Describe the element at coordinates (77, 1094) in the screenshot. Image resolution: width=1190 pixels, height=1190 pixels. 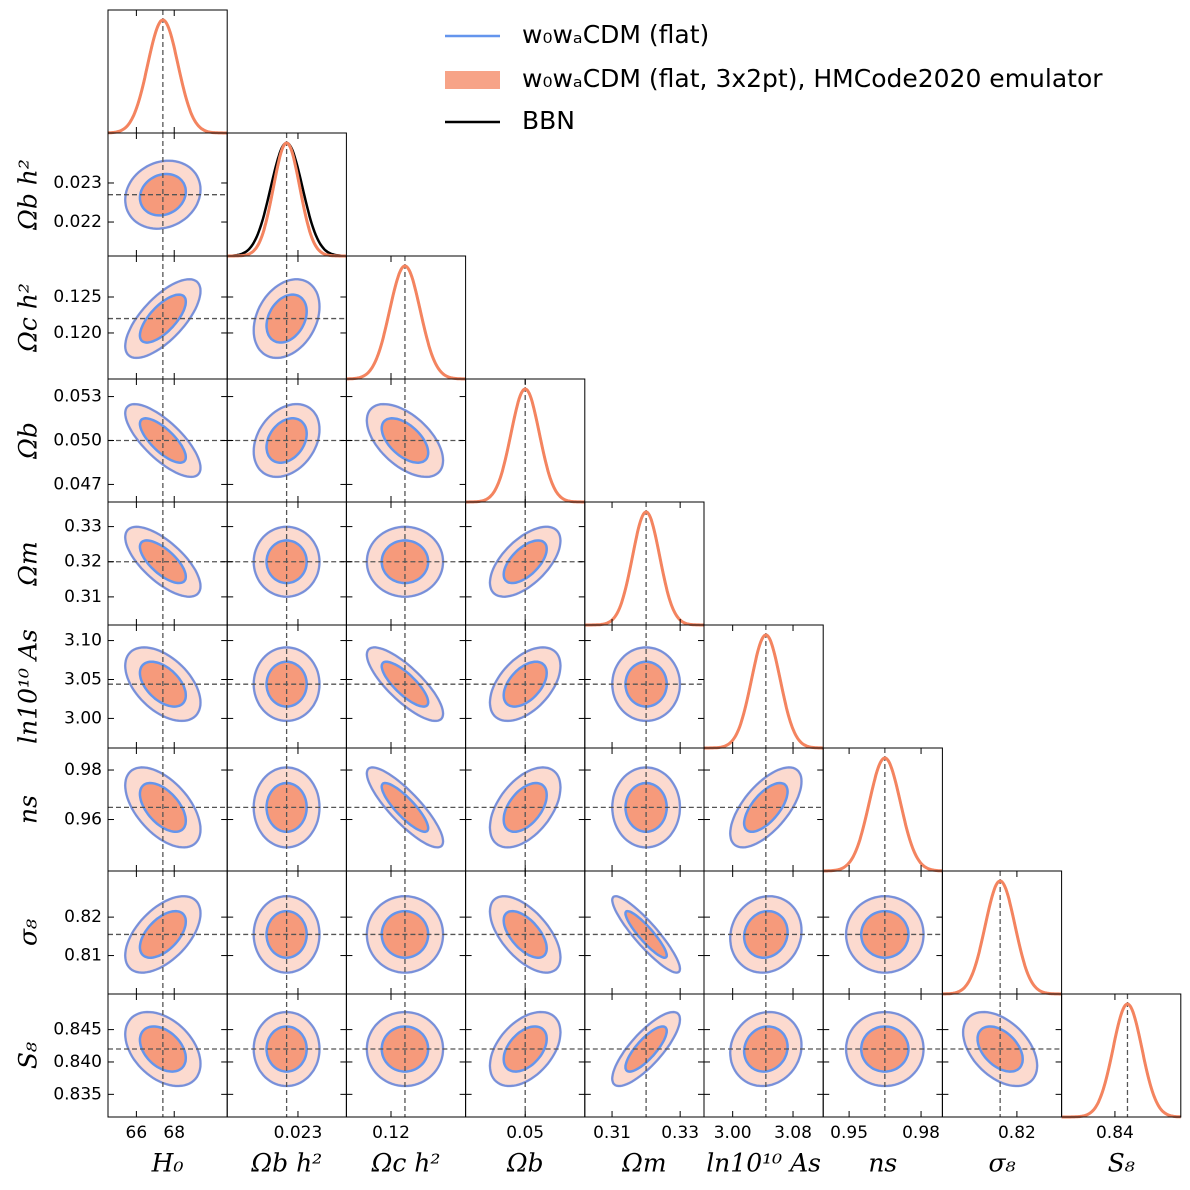
I see `y-tick-label: 0.835` at that location.